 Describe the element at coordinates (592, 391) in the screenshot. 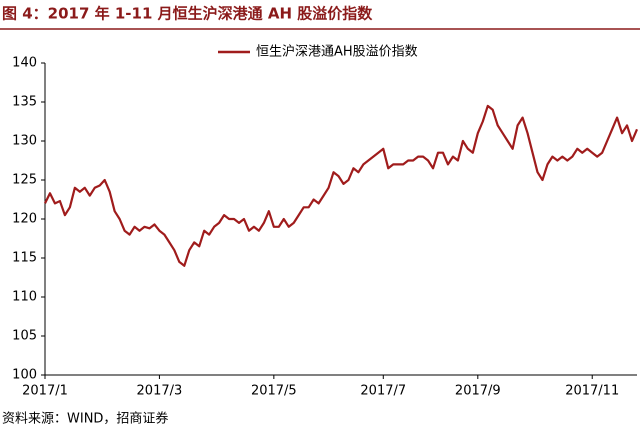

I see `x-tick-label: 2017/11` at that location.